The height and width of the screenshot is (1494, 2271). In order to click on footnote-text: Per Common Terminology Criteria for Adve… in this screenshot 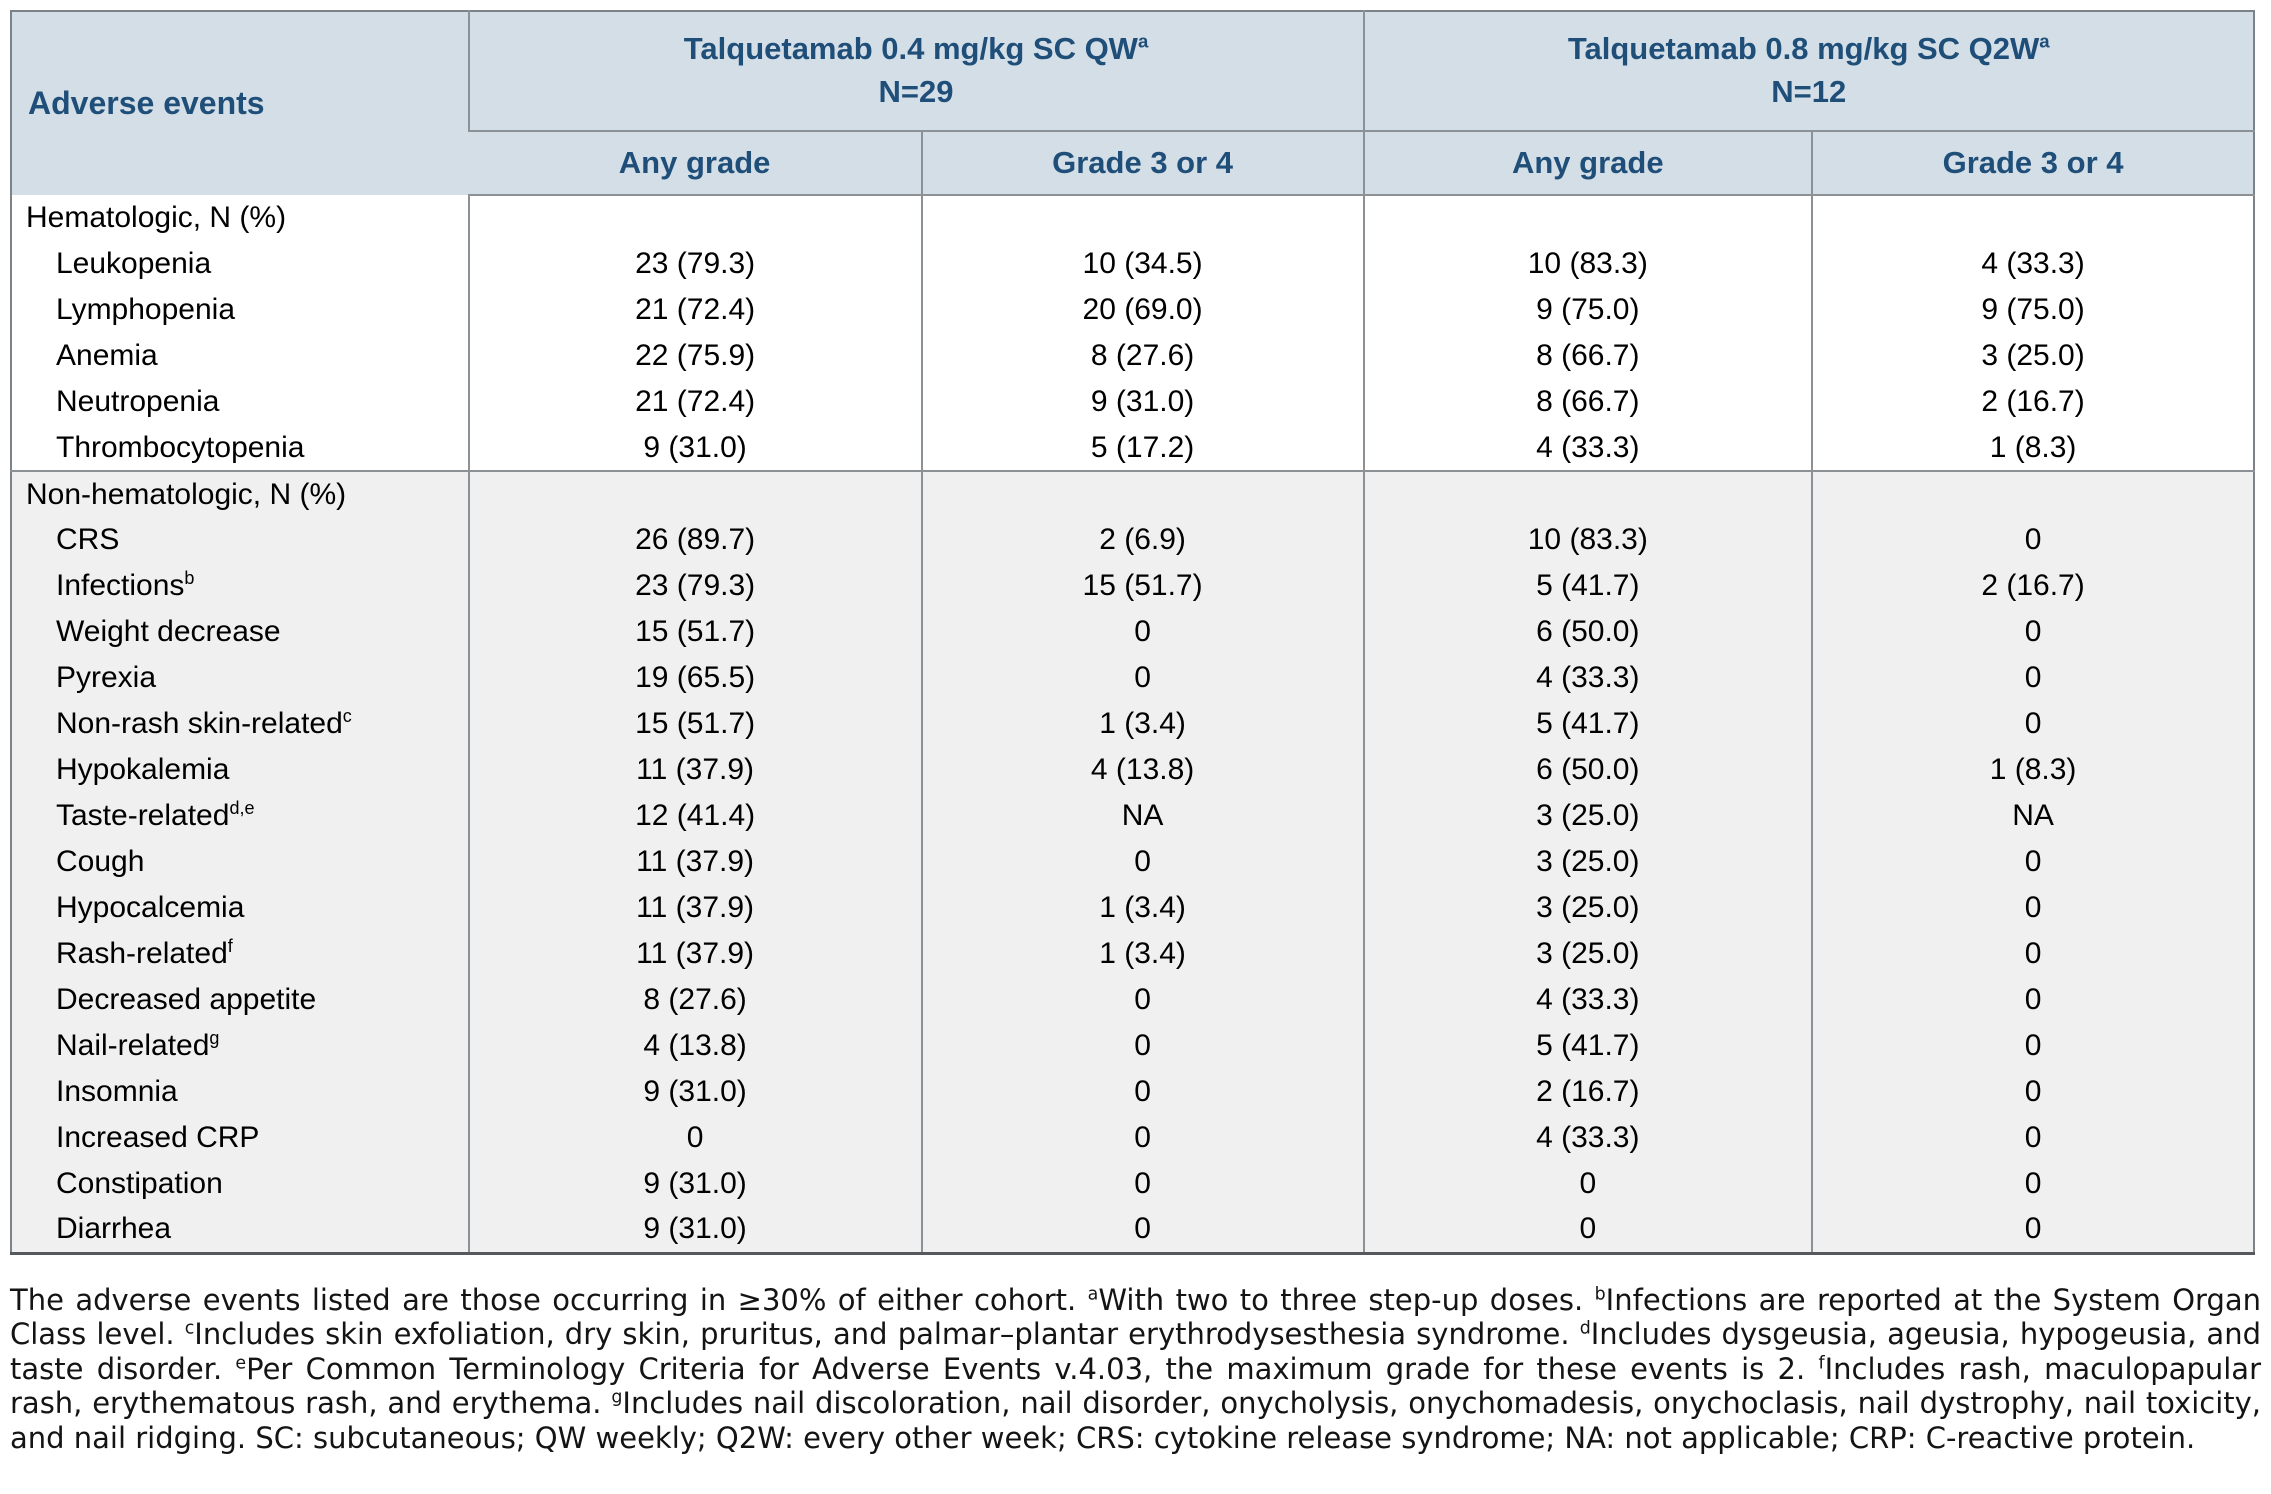, I will do `click(1032, 1368)`.